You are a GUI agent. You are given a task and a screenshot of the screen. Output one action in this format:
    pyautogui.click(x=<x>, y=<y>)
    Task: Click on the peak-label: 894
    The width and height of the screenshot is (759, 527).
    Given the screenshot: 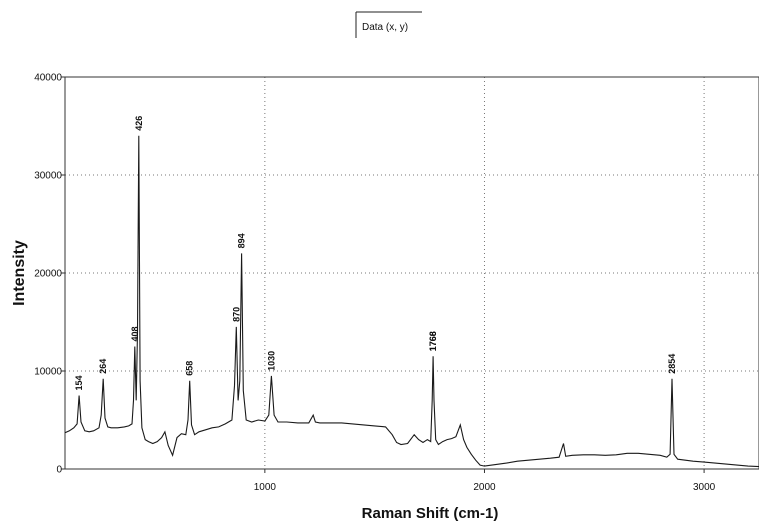 What is the action you would take?
    pyautogui.click(x=242, y=240)
    